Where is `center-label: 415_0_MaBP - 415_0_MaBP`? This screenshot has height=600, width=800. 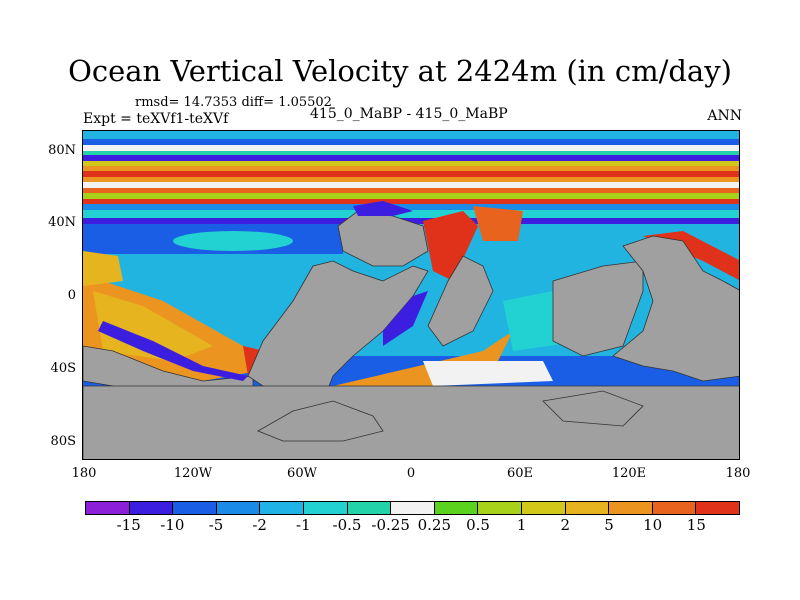
center-label: 415_0_MaBP - 415_0_MaBP is located at coordinates (409, 114).